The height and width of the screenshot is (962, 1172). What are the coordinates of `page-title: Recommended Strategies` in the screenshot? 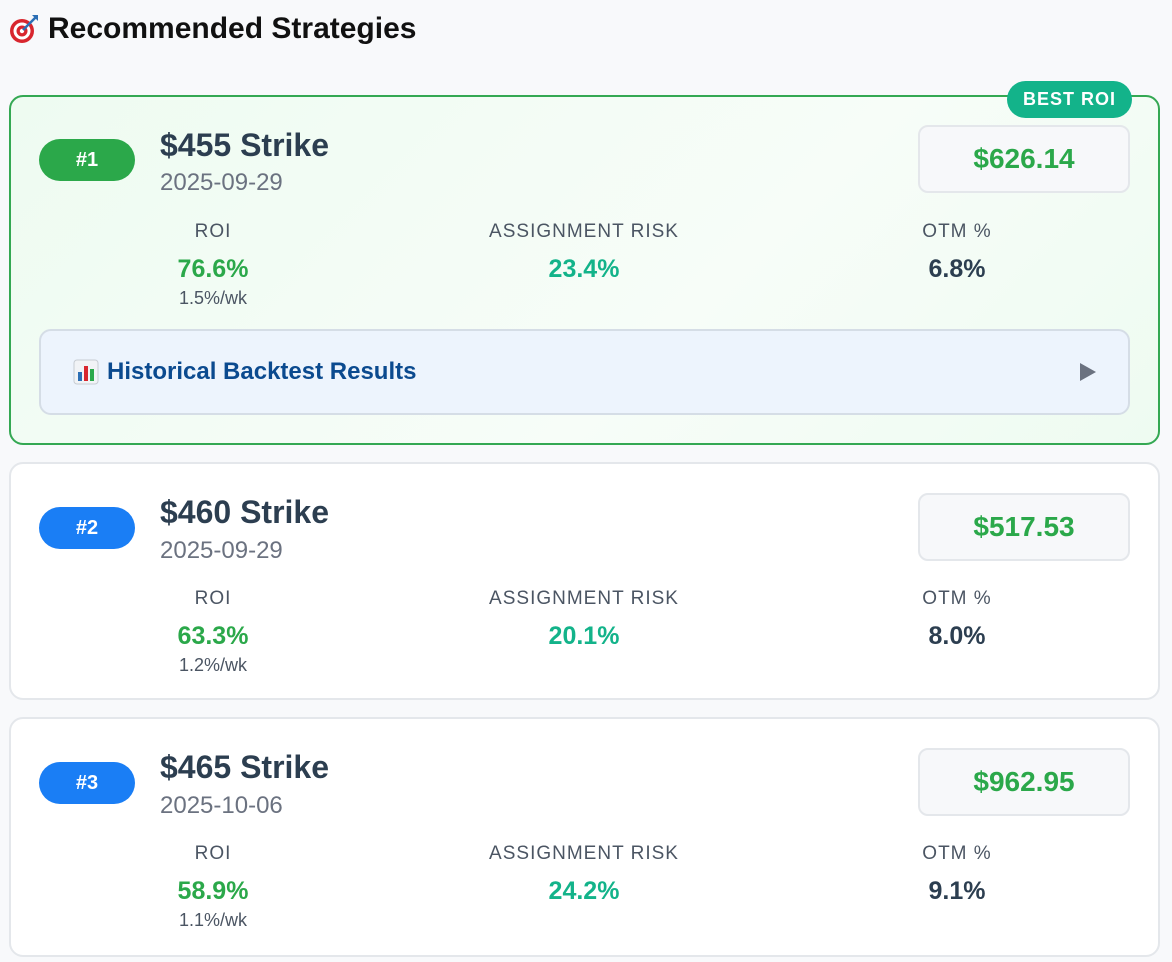 It's located at (232, 28).